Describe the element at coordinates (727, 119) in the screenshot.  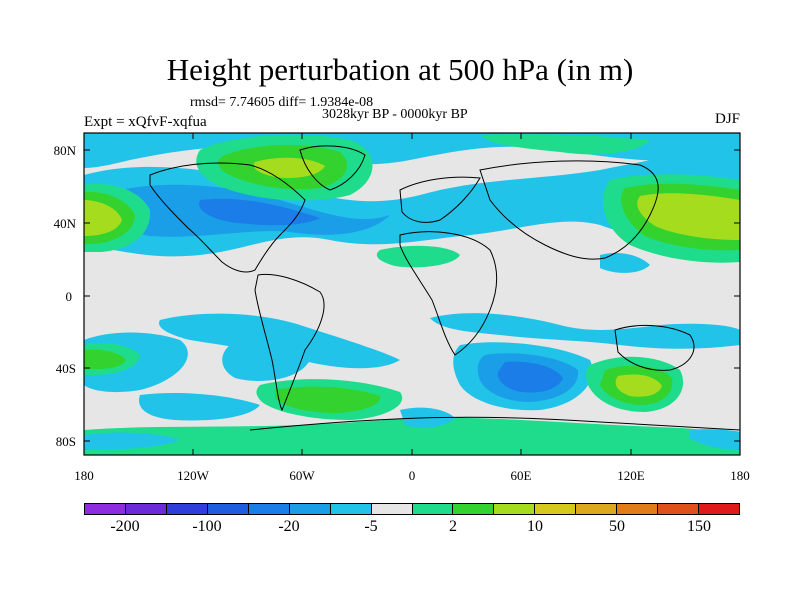
I see `season-label: DJF` at that location.